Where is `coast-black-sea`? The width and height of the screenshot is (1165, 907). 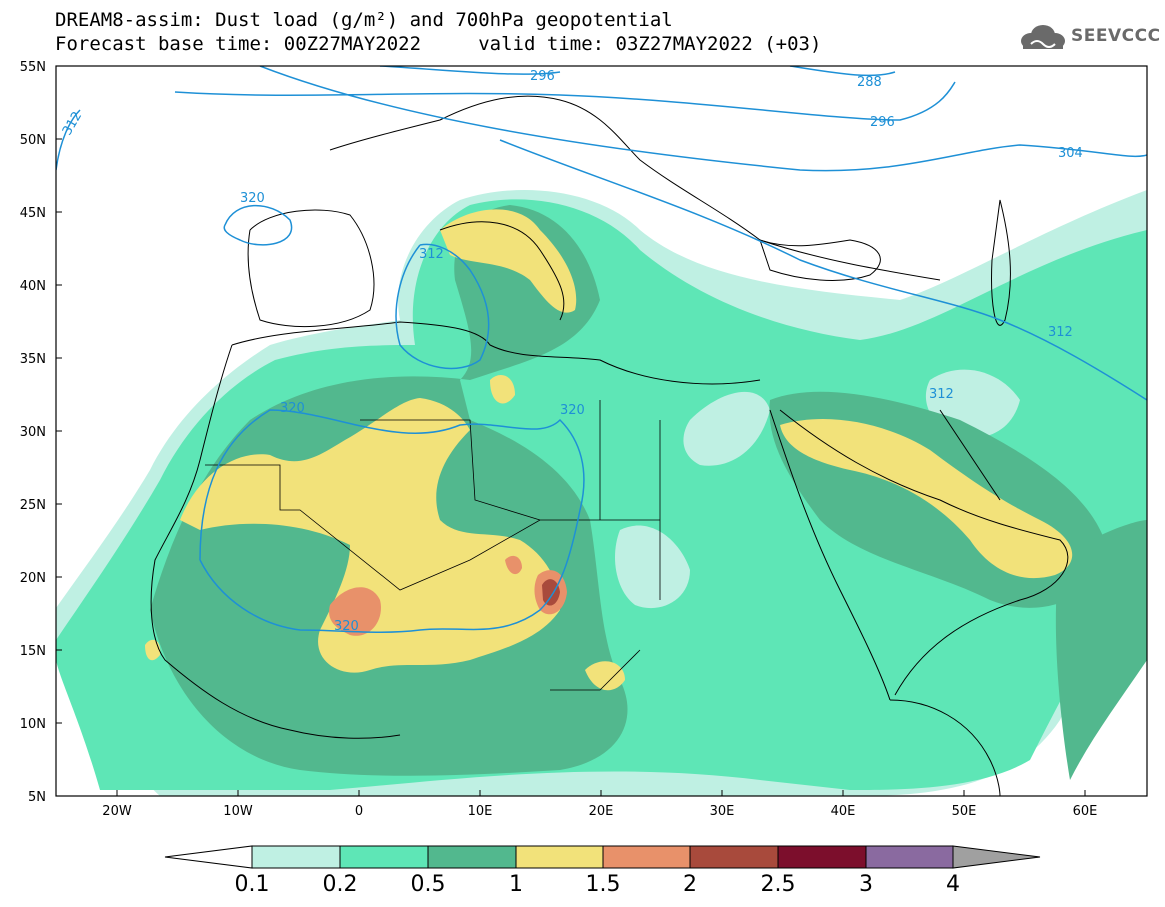 coast-black-sea is located at coordinates (820, 260).